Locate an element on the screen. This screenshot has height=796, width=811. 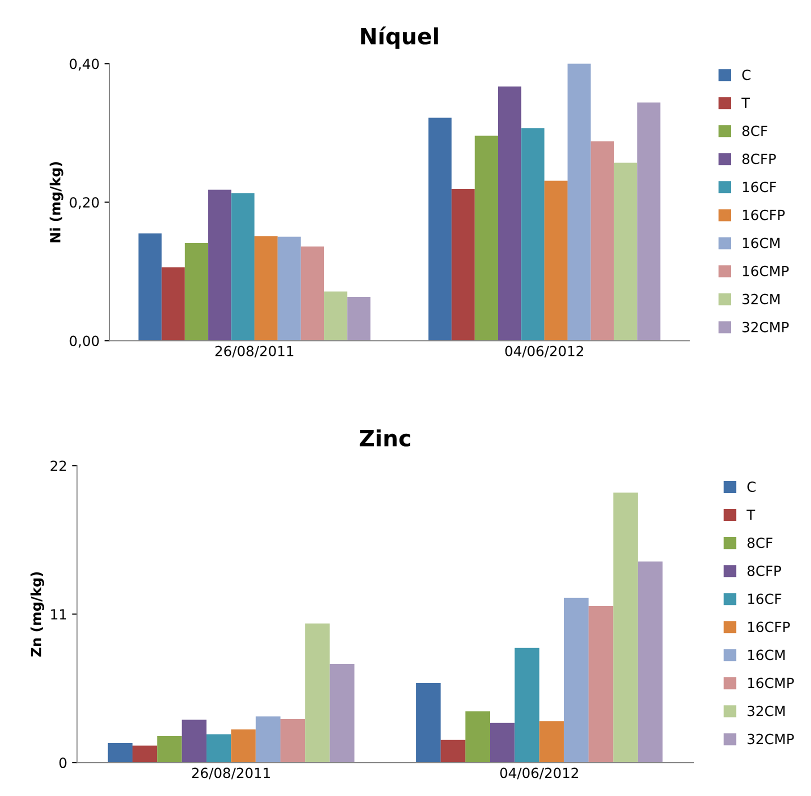
y-tick-label: 0,40 is located at coordinates (84, 64).